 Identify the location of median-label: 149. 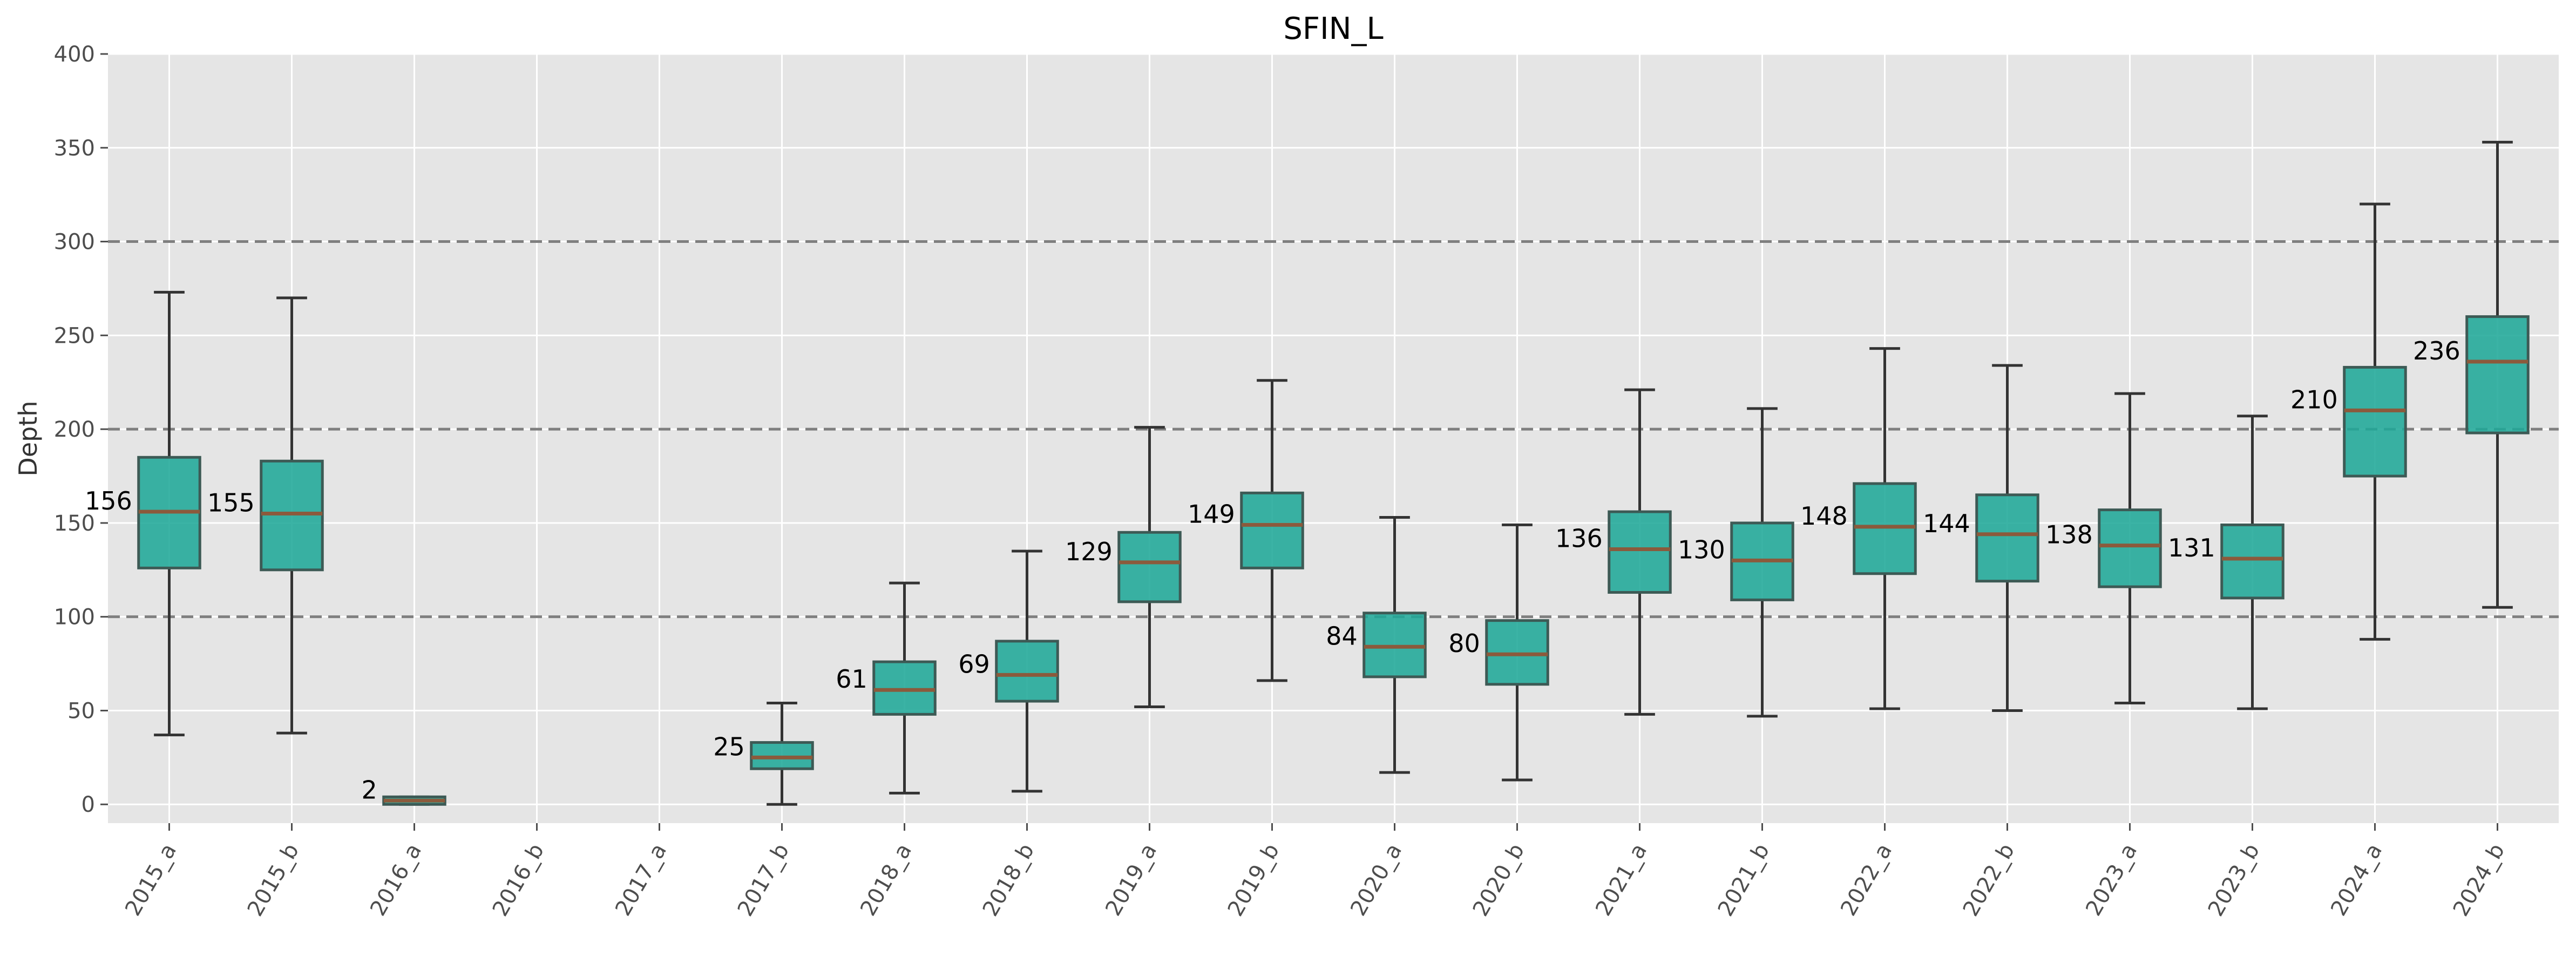
(1212, 513).